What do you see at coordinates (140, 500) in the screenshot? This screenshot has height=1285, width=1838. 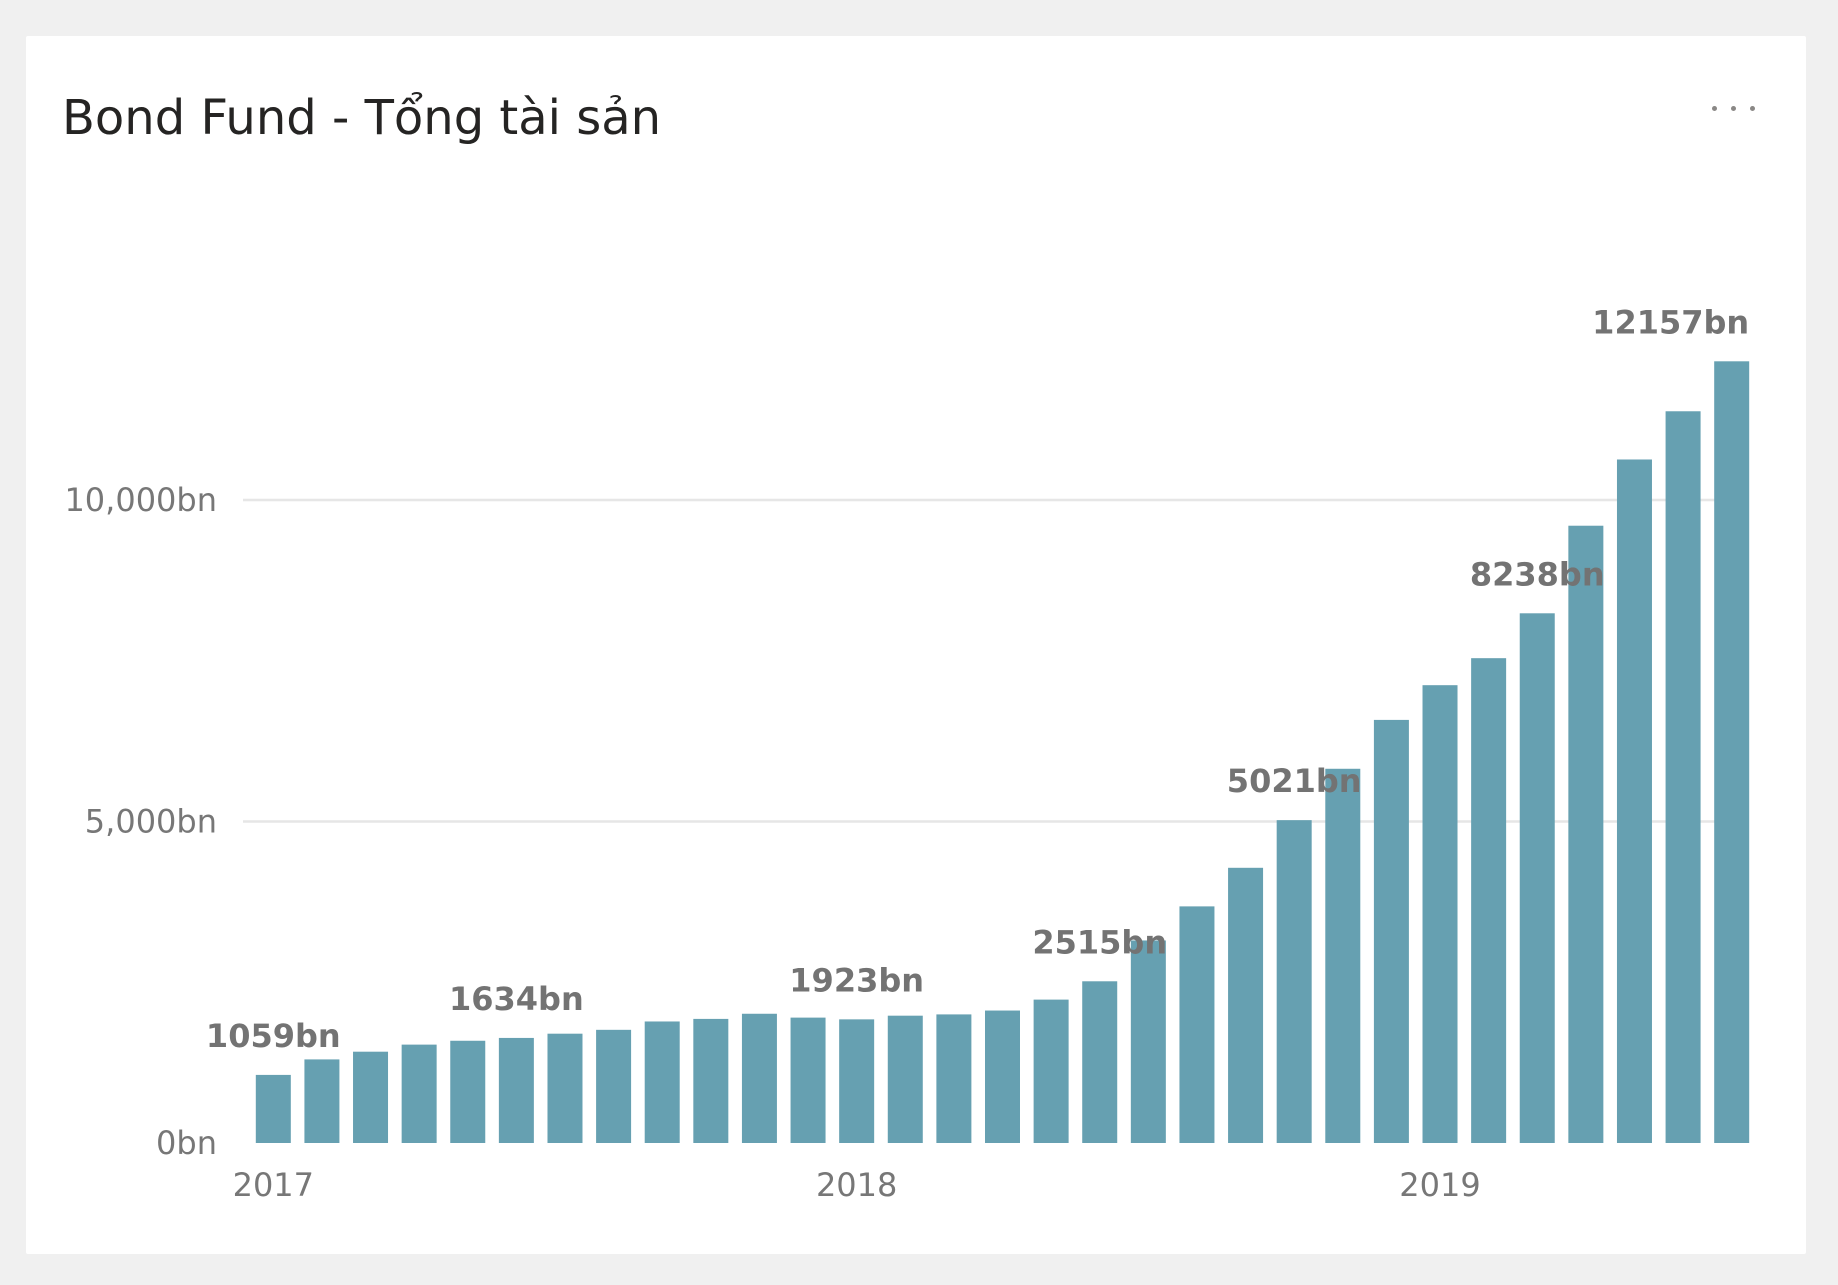 I see `y-tick-label: 10,000bn` at bounding box center [140, 500].